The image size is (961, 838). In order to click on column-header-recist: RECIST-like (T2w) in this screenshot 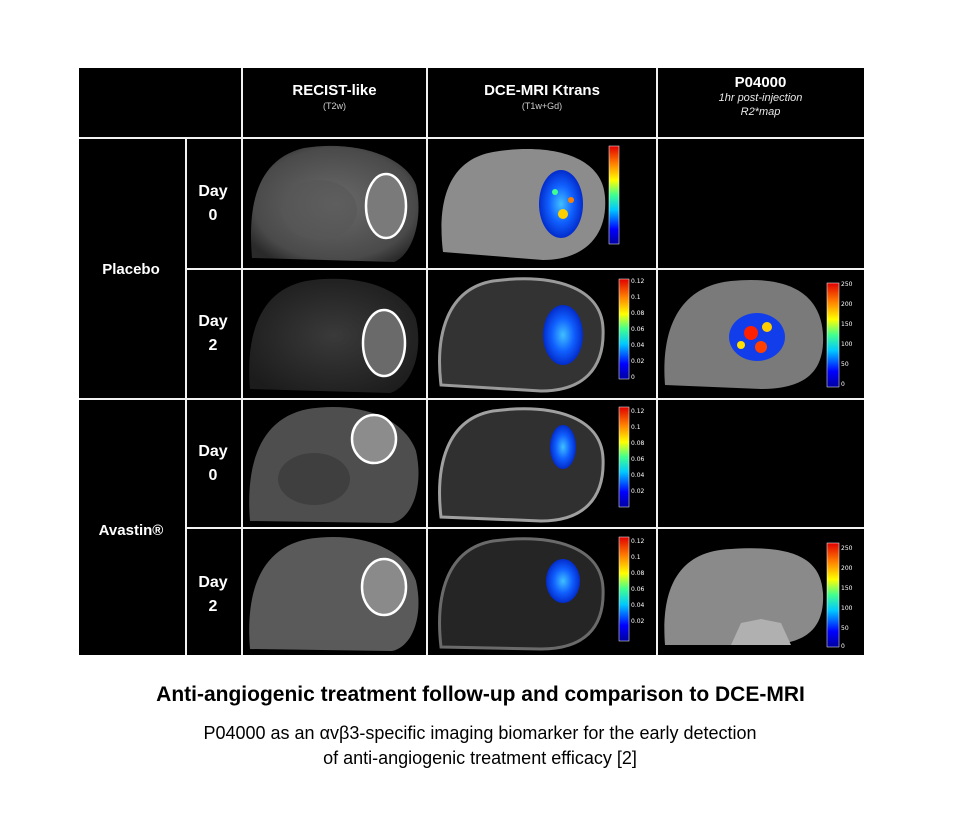, I will do `click(334, 96)`.